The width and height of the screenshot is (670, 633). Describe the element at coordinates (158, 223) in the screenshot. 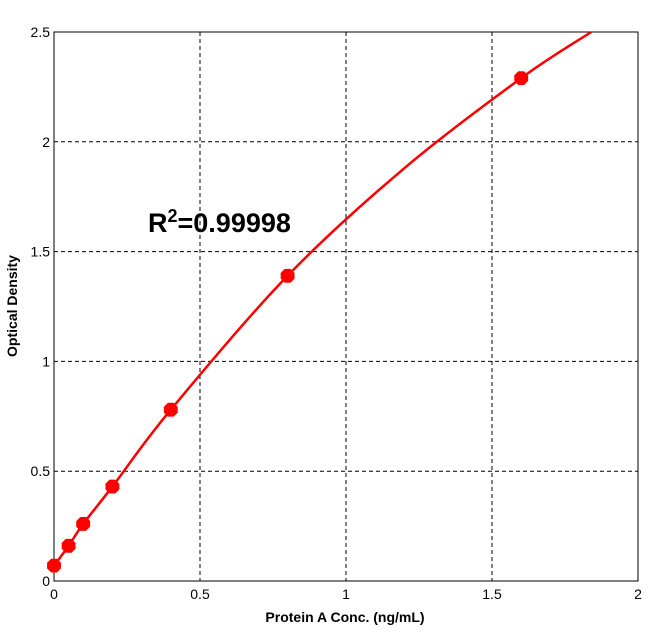

I see `r-squared-base: R` at that location.